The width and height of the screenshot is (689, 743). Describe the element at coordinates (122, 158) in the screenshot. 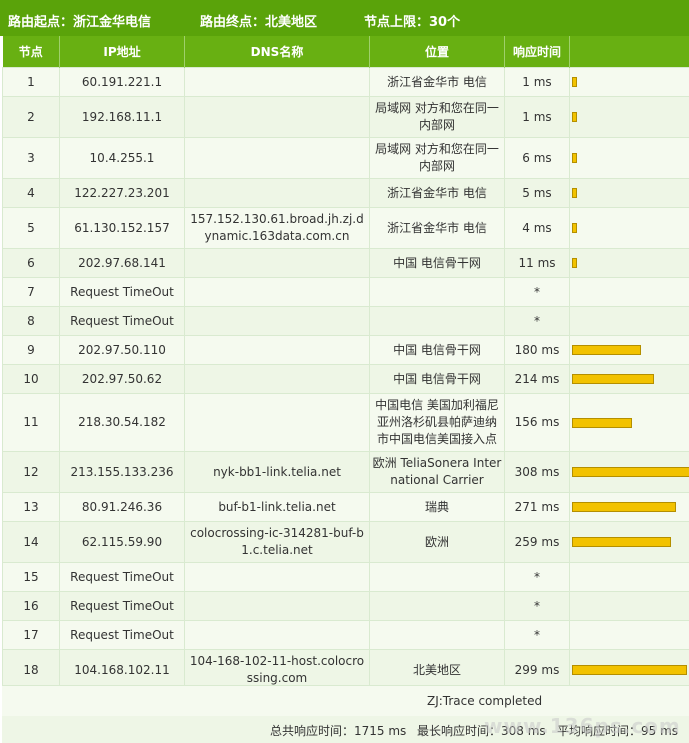

I see `hop-ip: 10.4.255.1` at that location.